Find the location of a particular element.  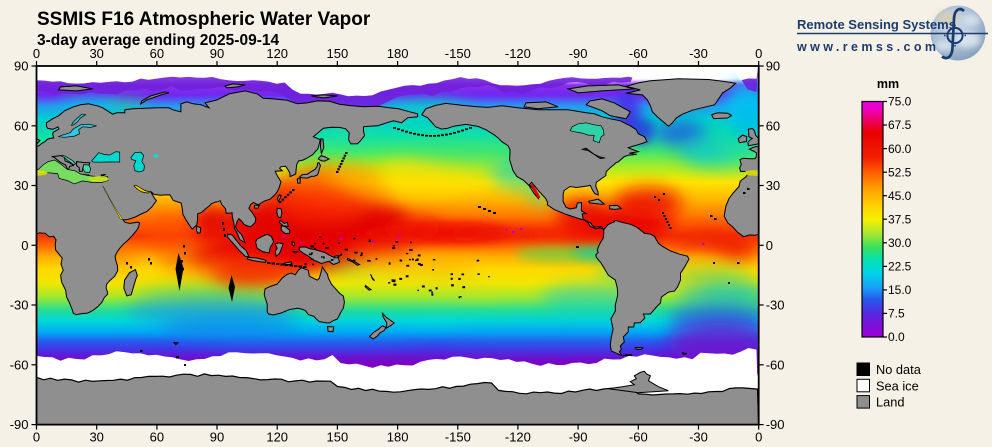

svg-text: 7.5 is located at coordinates (896, 314).